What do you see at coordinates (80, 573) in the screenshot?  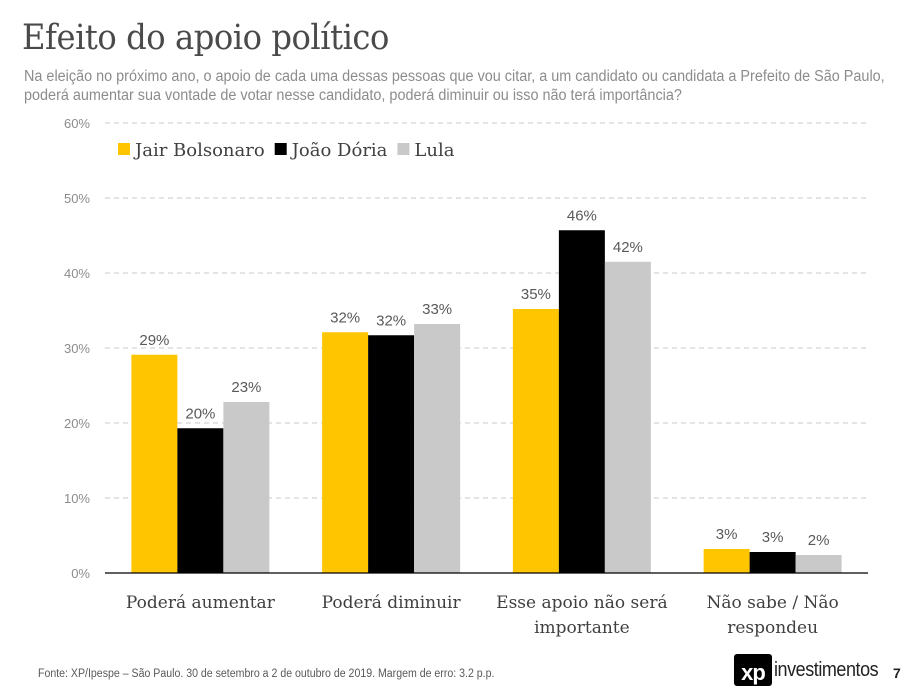 I see `y-tick-label: 0%` at bounding box center [80, 573].